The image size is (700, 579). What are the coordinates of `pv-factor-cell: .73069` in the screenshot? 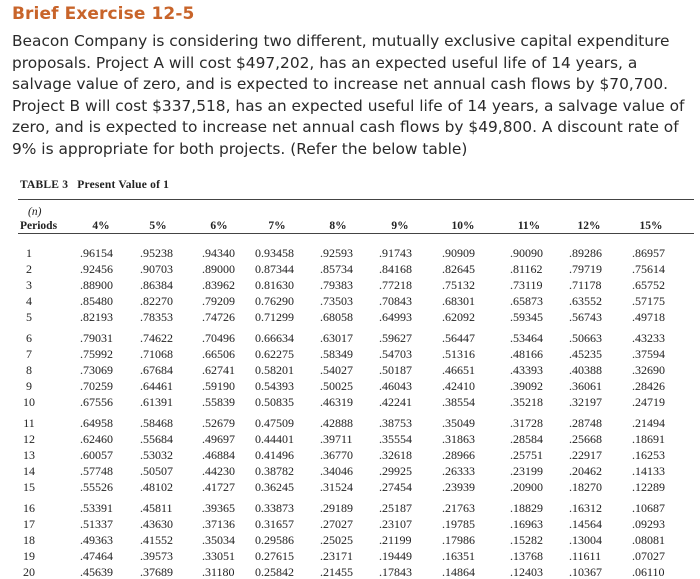 It's located at (96, 370).